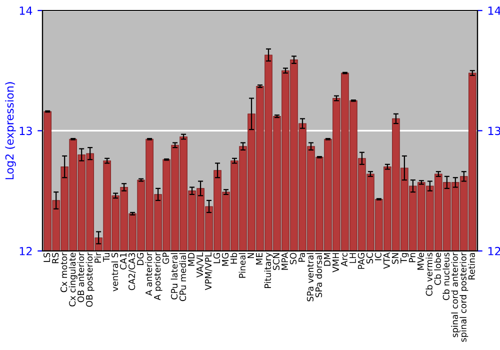  Describe the element at coordinates (464, 297) in the screenshot. I see `x-tick-label: spinal cord posterior` at that location.